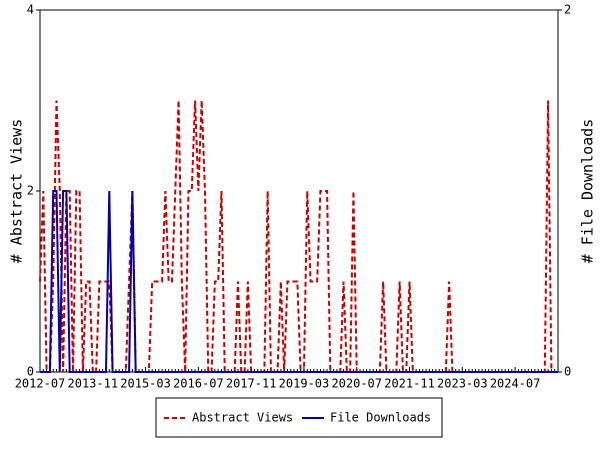 The height and width of the screenshot is (450, 600). I want to click on x-tick-label: 2020-07, so click(356, 384).